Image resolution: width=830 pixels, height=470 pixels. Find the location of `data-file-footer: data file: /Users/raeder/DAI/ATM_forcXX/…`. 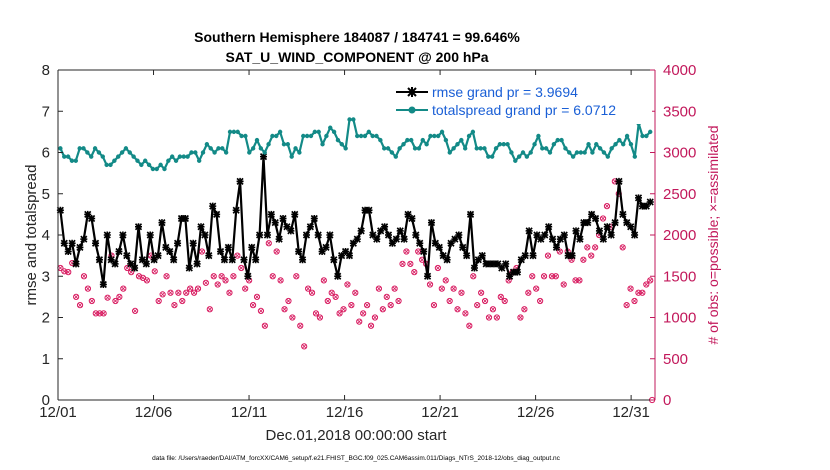

data-file-footer: data file: /Users/raeder/DAI/ATM_forcXX/… is located at coordinates (356, 458).